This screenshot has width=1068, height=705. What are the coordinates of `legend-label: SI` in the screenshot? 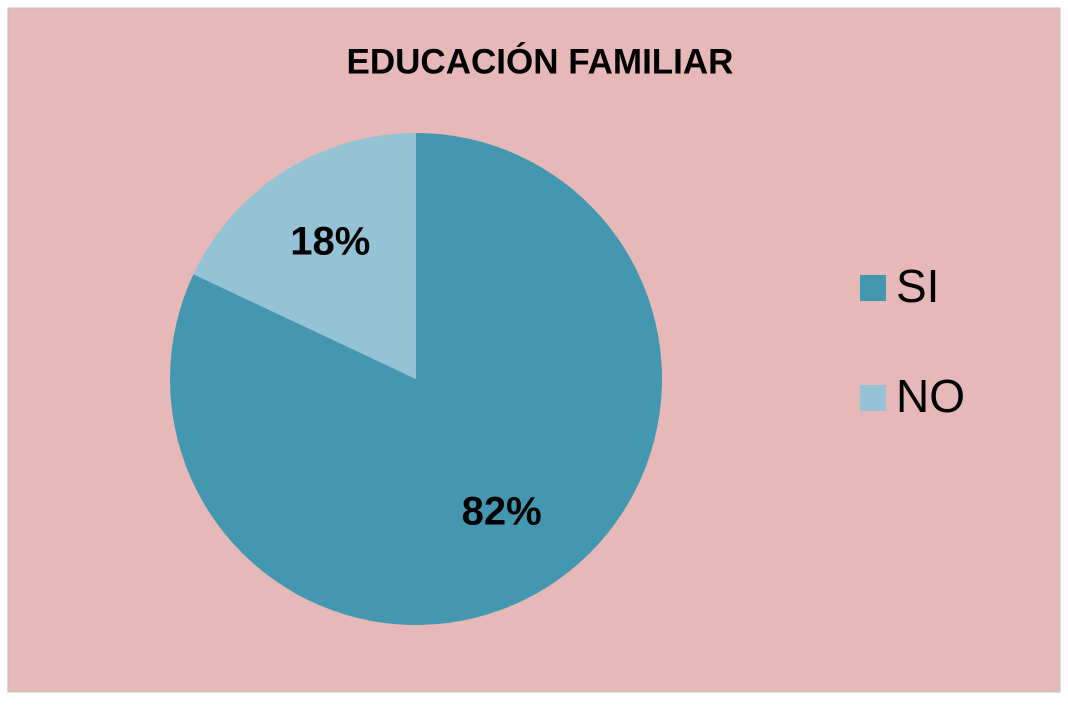 It's located at (917, 286).